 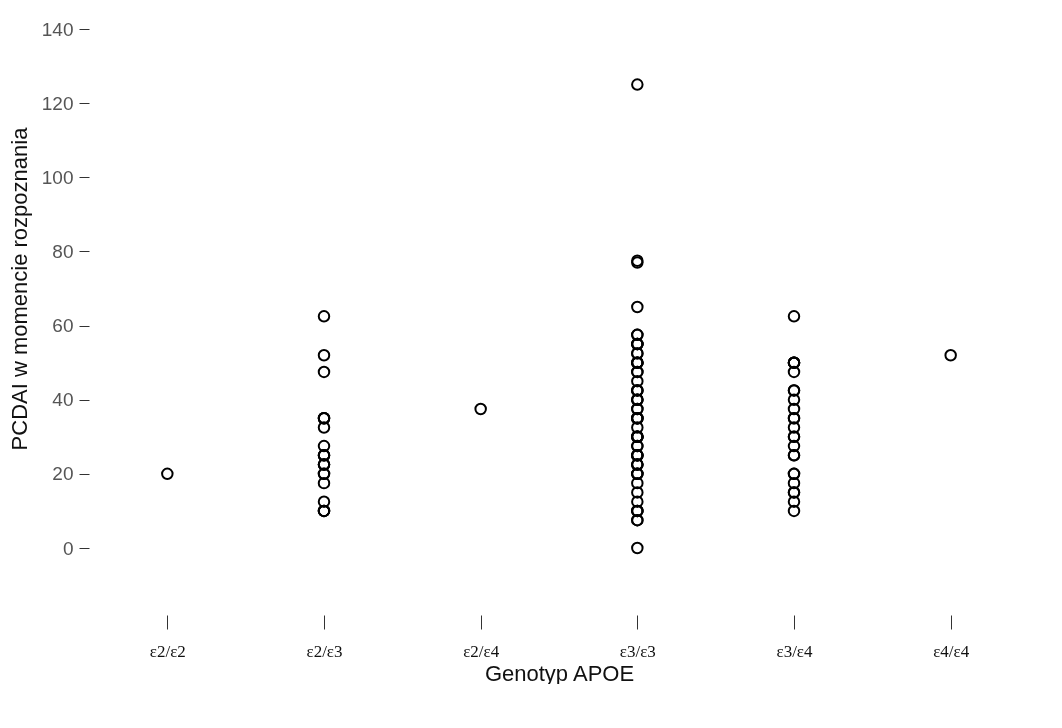 What do you see at coordinates (19, 288) in the screenshot?
I see `y-axis-title: PCDAI w momencie rozpoznania` at bounding box center [19, 288].